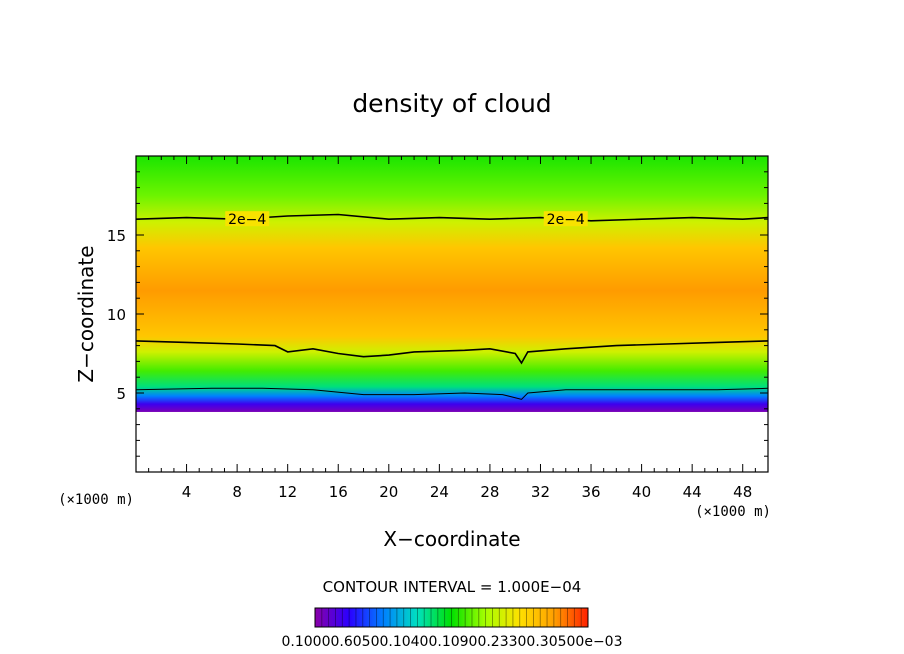  What do you see at coordinates (116, 236) in the screenshot?
I see `y-tick-label: 15` at bounding box center [116, 236].